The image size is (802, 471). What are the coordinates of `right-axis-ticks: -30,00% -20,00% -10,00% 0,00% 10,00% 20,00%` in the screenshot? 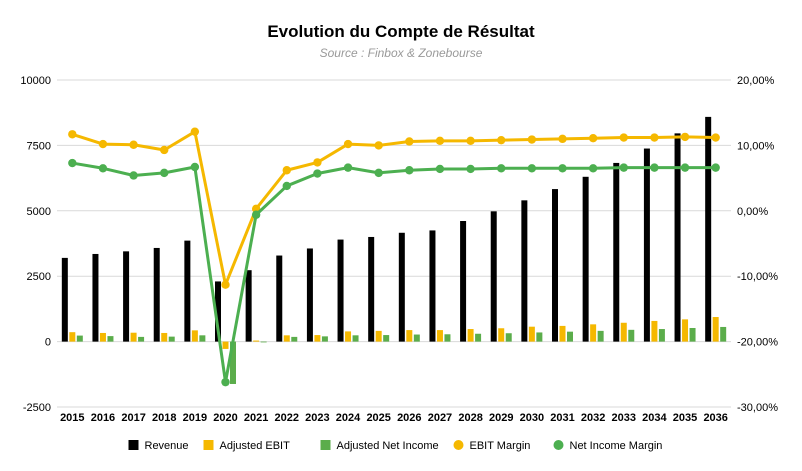 It's located at (757, 244).